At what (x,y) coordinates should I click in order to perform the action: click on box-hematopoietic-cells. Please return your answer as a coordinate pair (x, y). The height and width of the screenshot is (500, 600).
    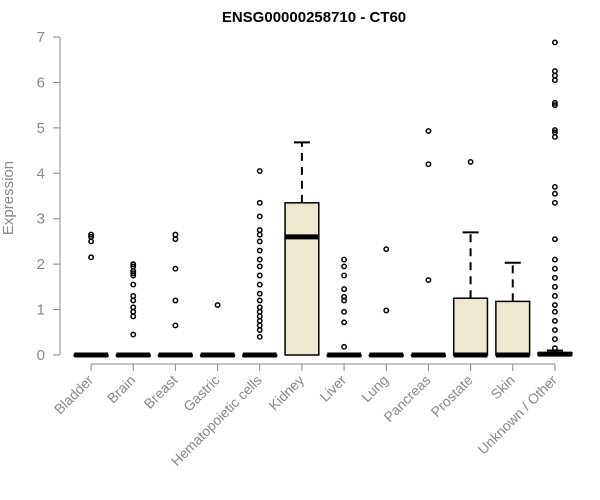
    Looking at the image, I should click on (260, 263).